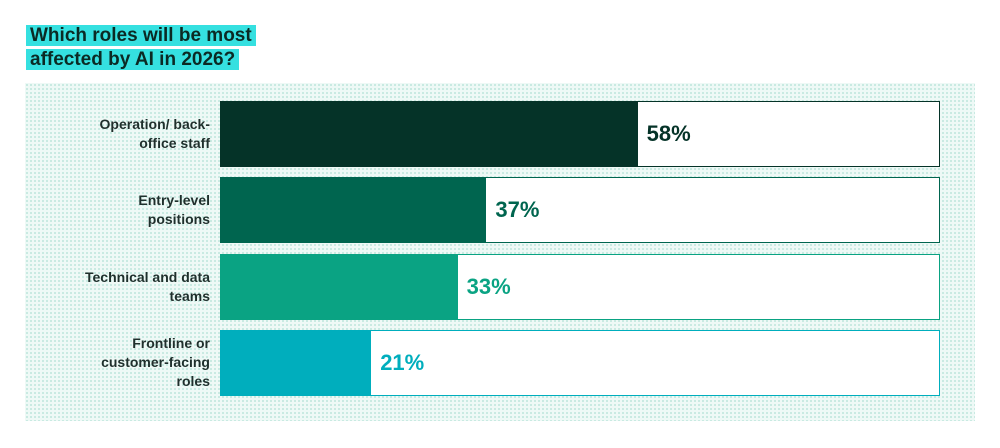 This screenshot has width=1000, height=448. I want to click on category-label: Operation/ back-office staff, so click(154, 133).